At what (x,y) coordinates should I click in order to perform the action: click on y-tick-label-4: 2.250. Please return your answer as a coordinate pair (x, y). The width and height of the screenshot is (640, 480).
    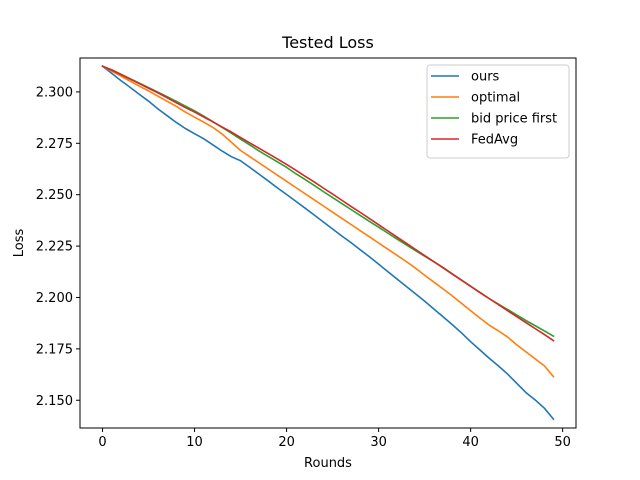
    Looking at the image, I should click on (54, 195).